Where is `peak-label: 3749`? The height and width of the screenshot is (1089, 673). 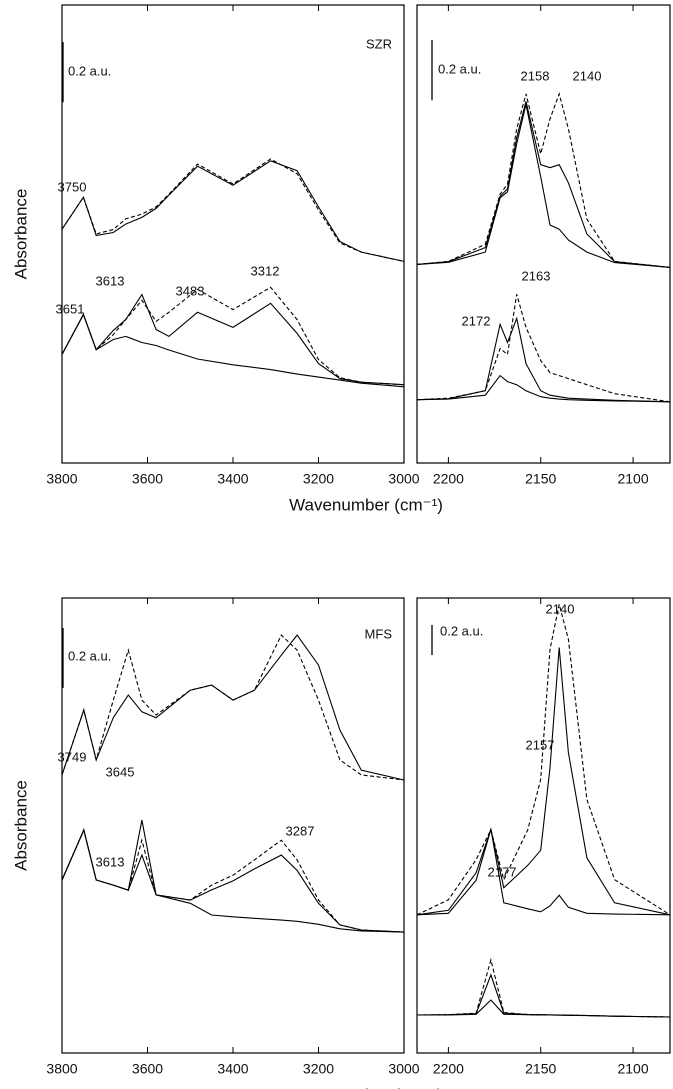 peak-label: 3749 is located at coordinates (72, 756).